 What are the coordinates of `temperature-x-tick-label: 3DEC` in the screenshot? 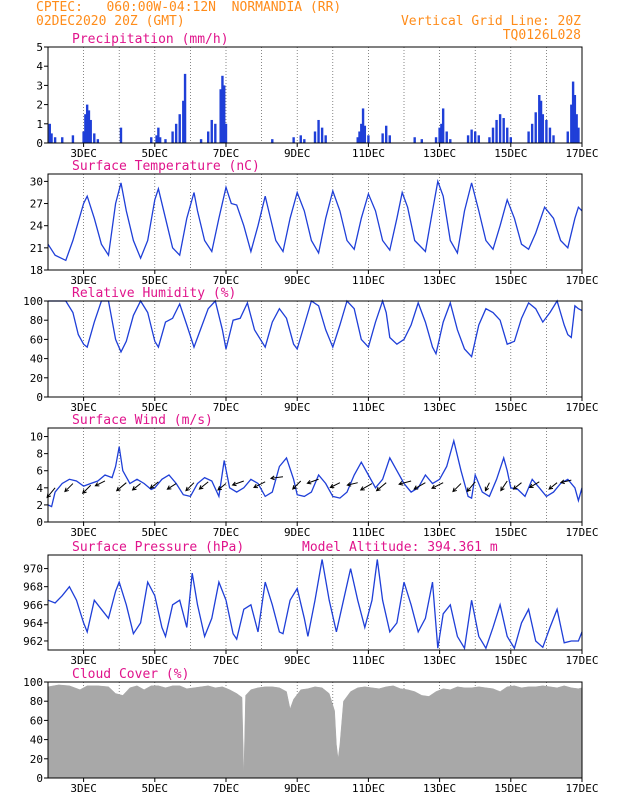 It's located at (83, 280).